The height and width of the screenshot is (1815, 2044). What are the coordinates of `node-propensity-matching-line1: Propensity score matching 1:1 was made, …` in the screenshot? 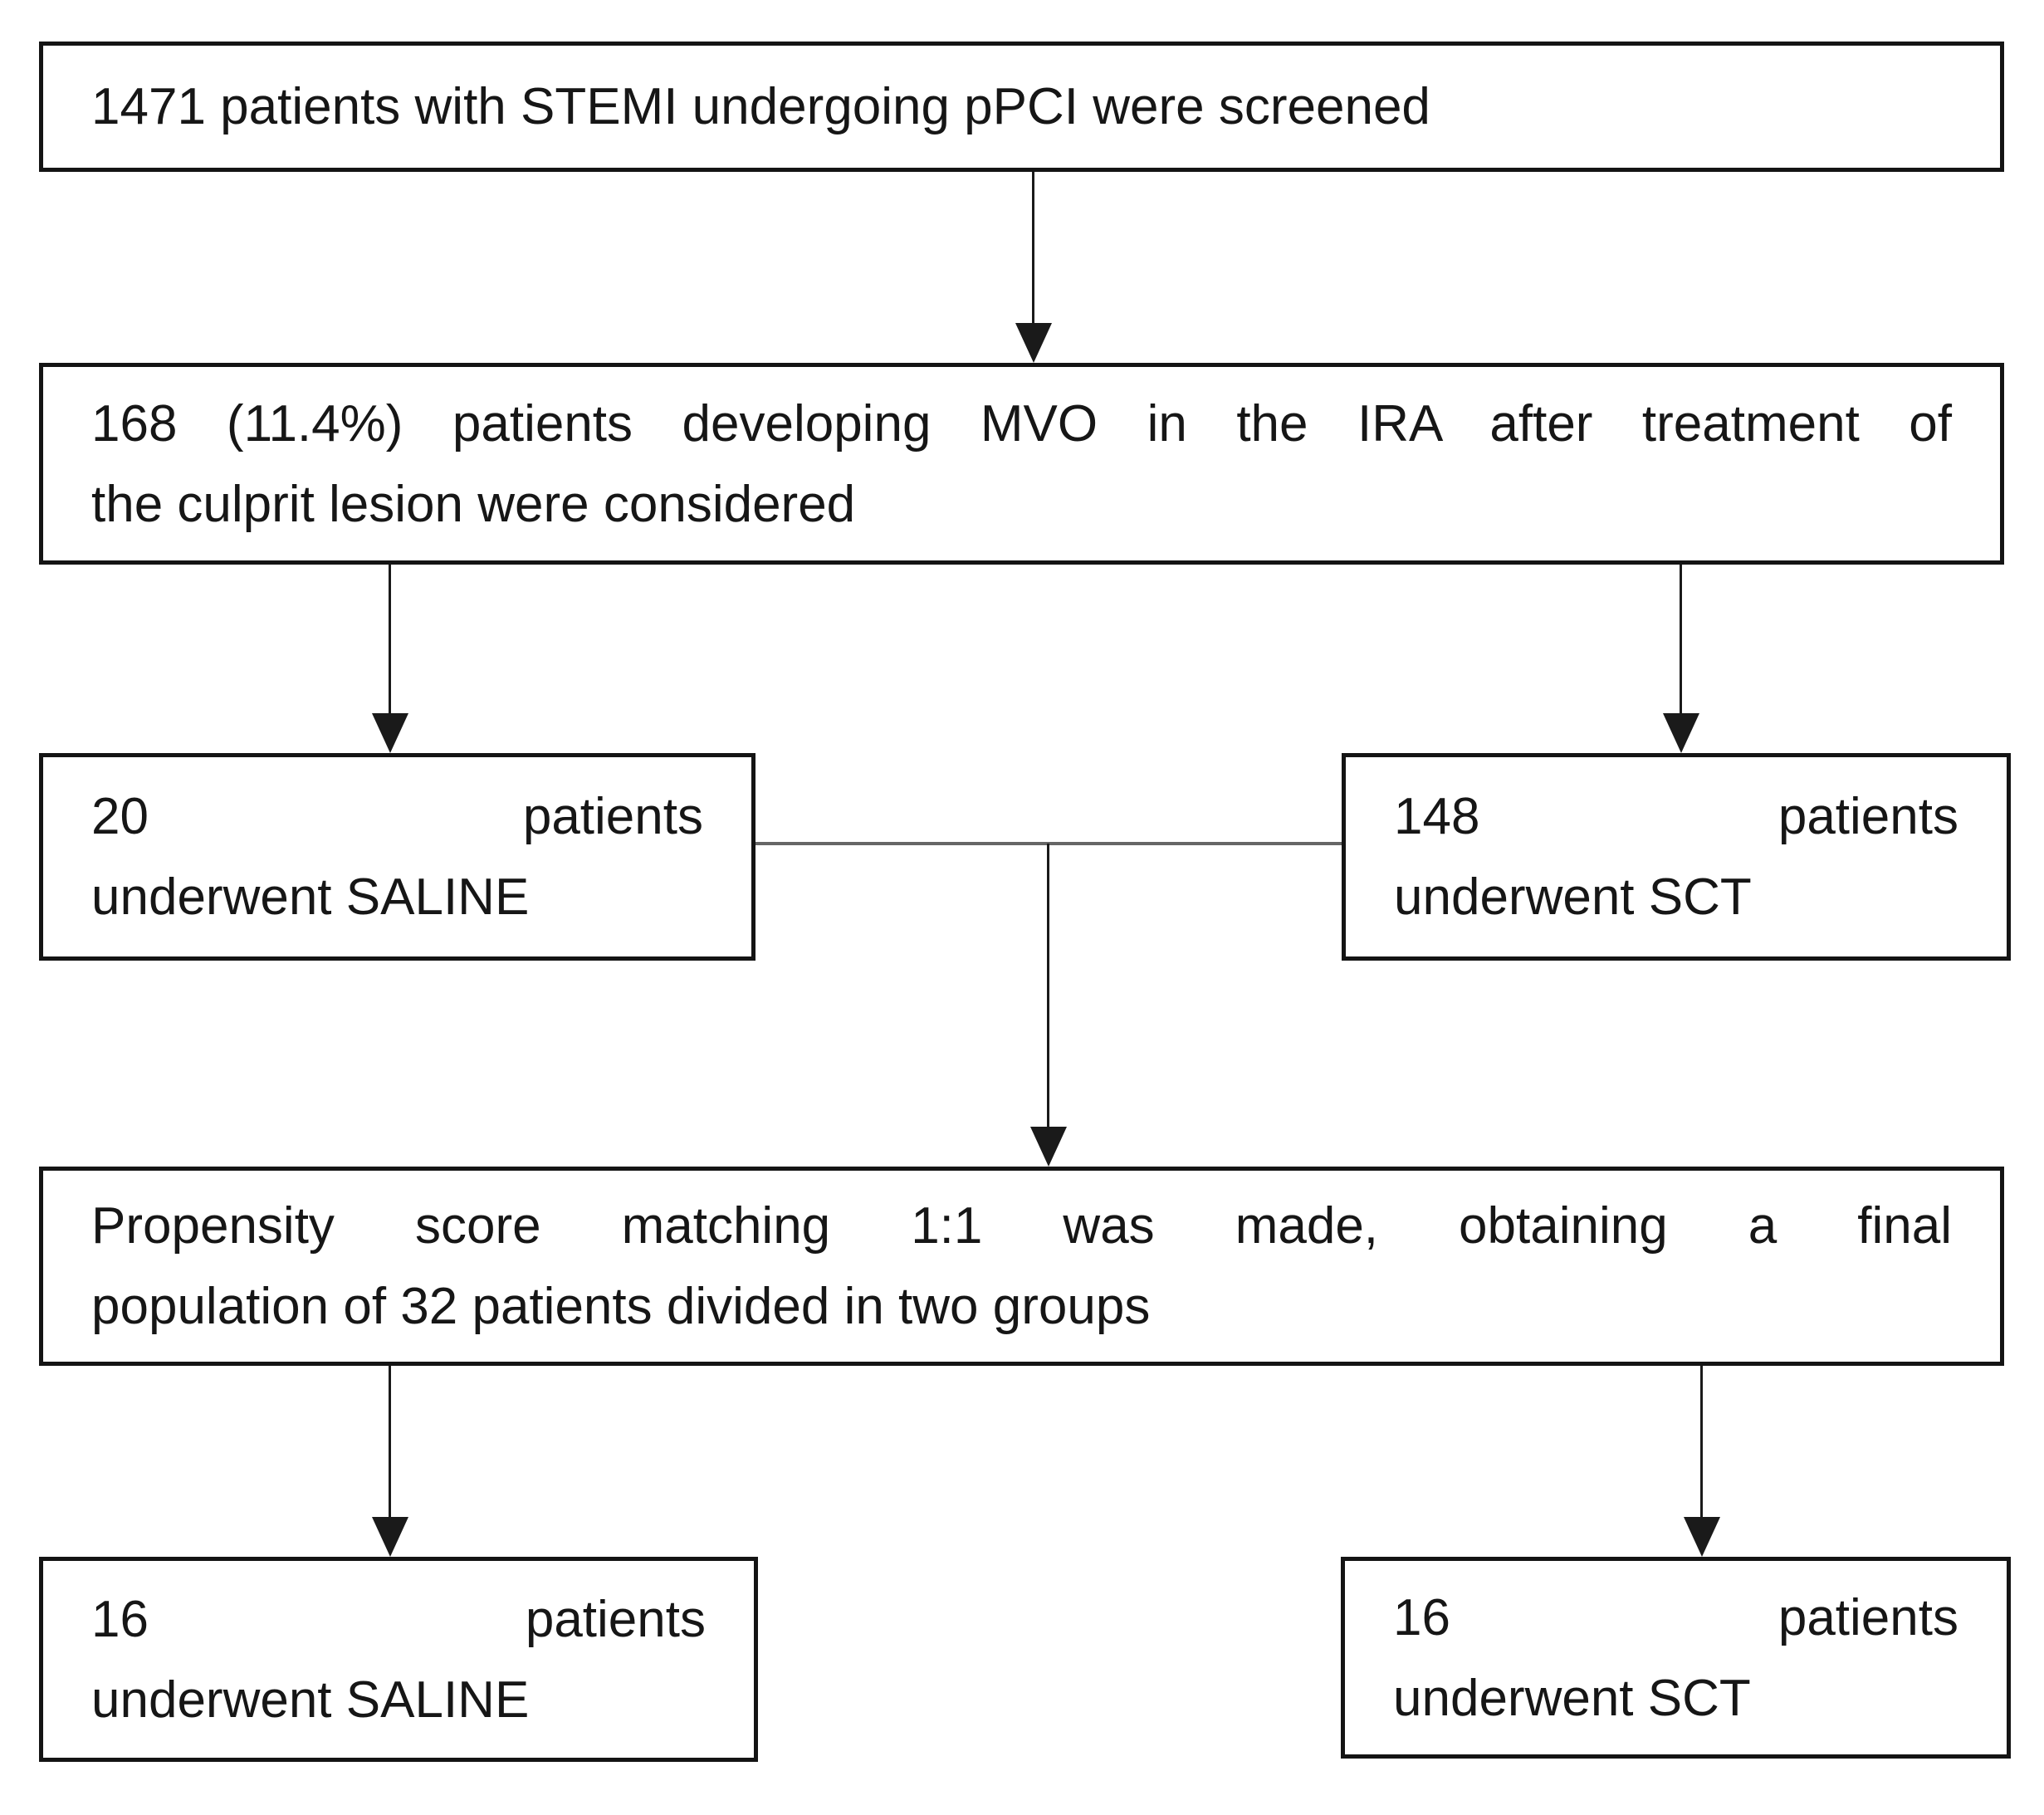 It's located at (1021, 1226).